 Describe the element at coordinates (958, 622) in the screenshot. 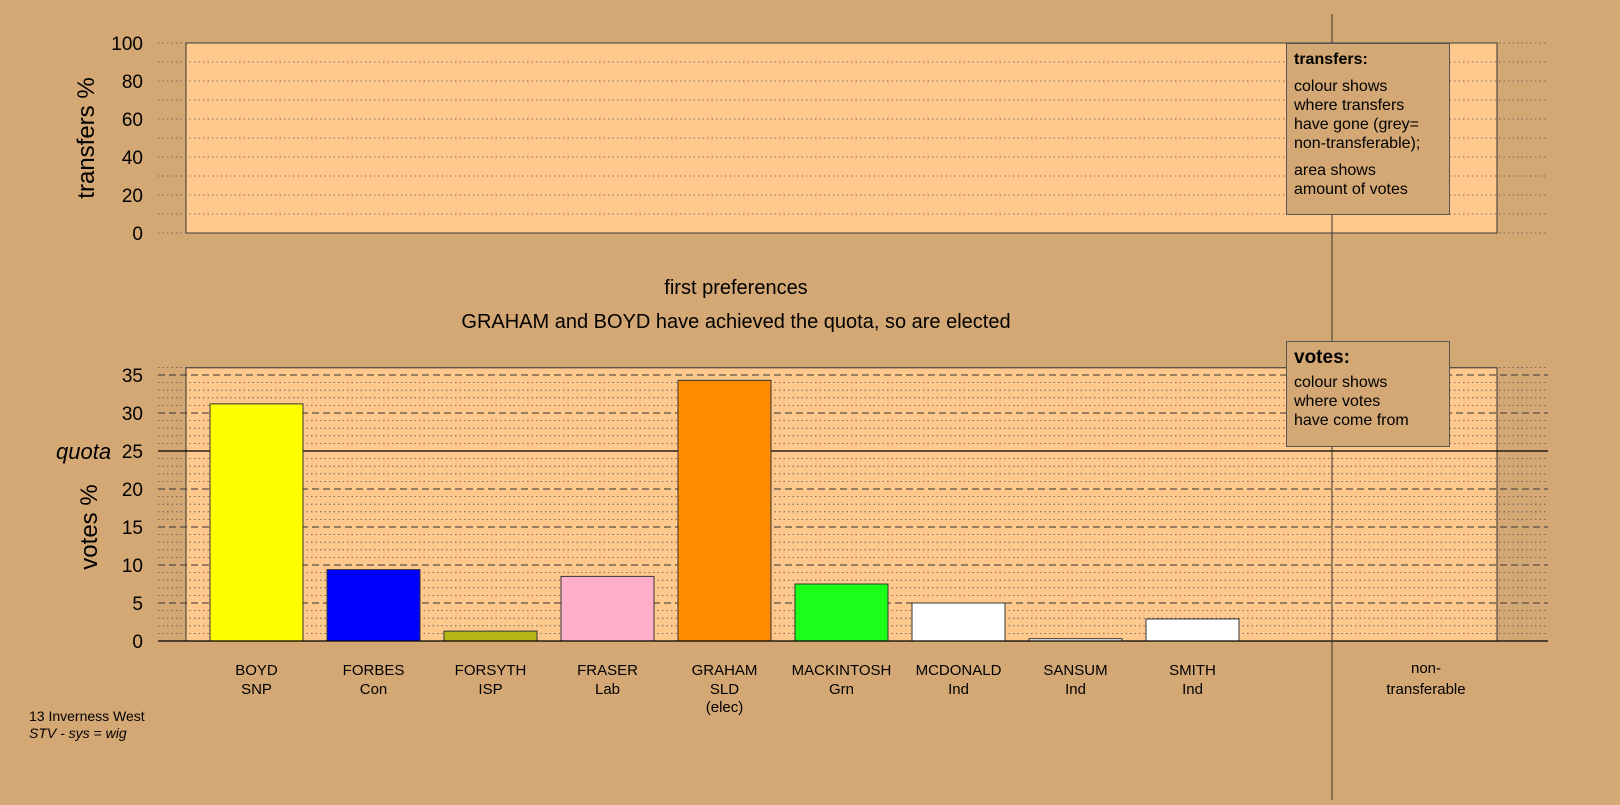

I see `bar-mcdonald` at that location.